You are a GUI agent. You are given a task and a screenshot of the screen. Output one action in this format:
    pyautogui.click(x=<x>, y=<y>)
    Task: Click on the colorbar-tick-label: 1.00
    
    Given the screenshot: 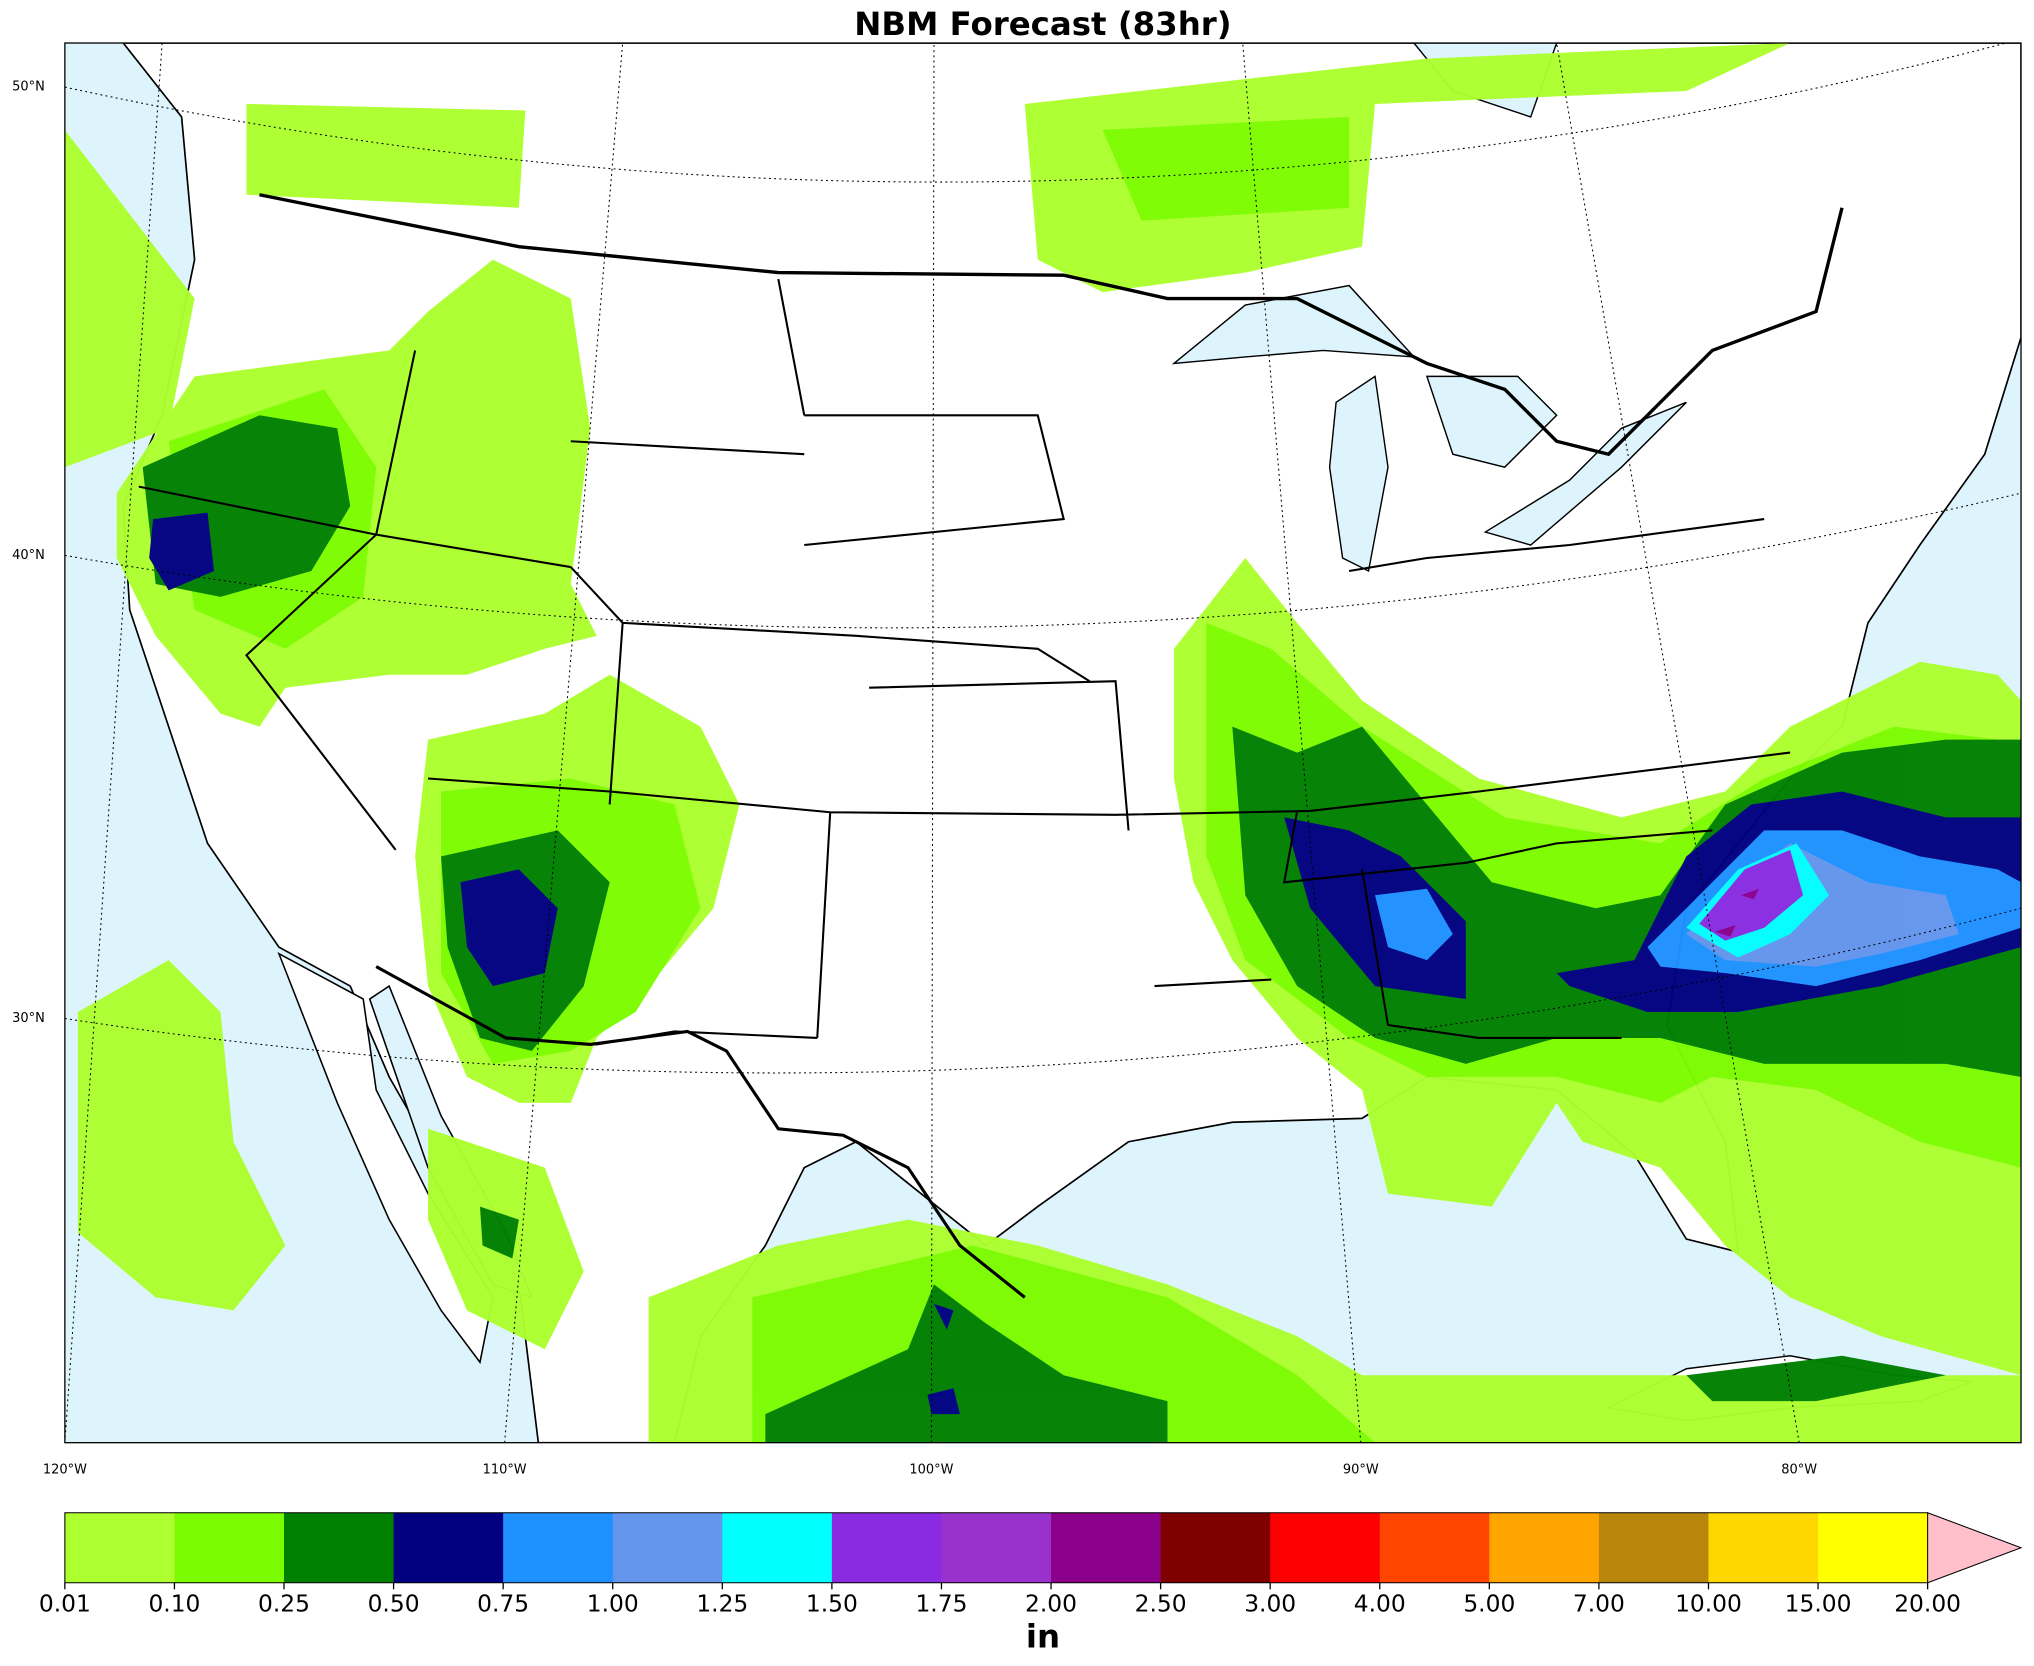 What is the action you would take?
    pyautogui.click(x=613, y=1603)
    